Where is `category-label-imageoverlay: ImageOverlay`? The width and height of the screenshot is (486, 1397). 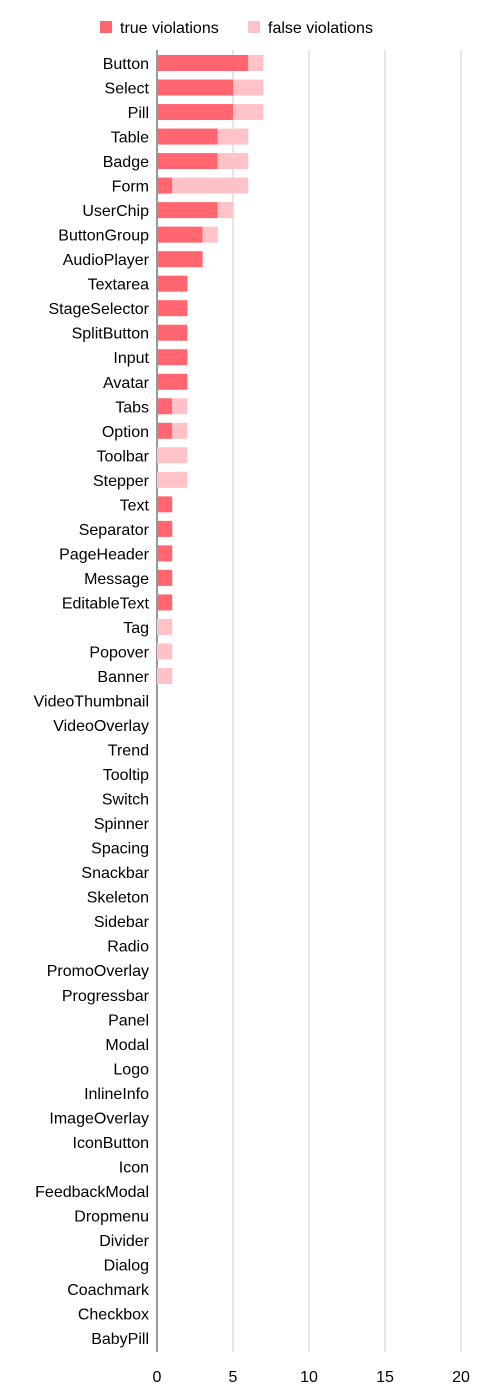 category-label-imageoverlay: ImageOverlay is located at coordinates (99, 1118).